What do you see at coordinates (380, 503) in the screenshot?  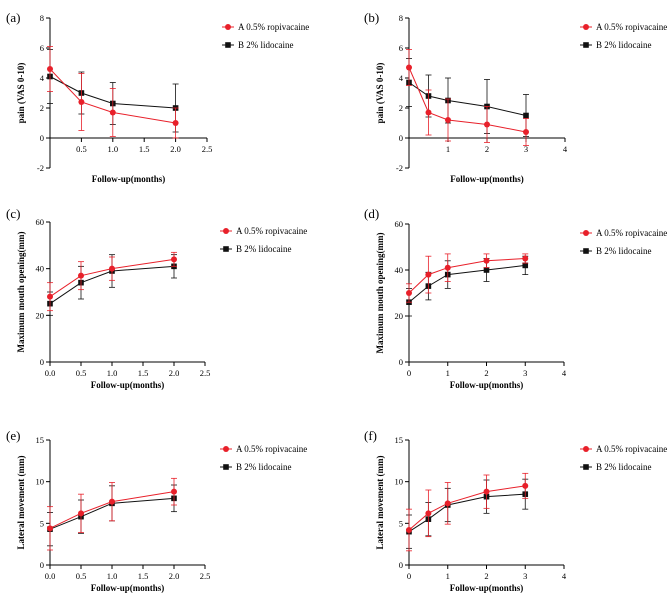 I see `y-axis-title: Lateral movement (mm)` at bounding box center [380, 503].